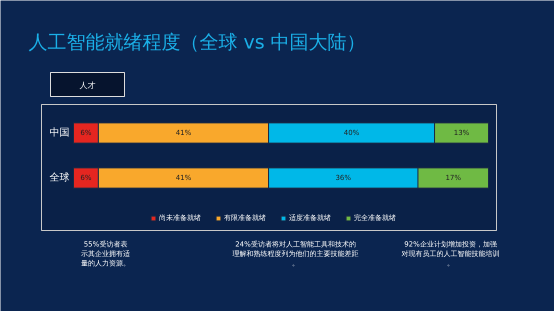  I want to click on chart-title: 人工智能就绪程度（全球 vs 中国大陆）, so click(197, 43).